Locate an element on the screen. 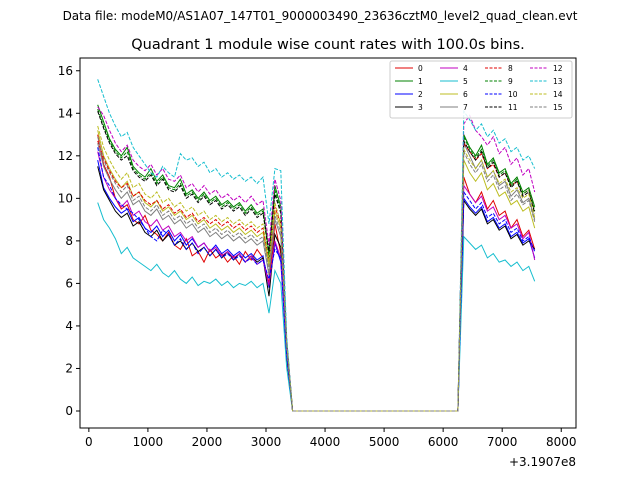  y-tick-label: 16 is located at coordinates (65, 71).